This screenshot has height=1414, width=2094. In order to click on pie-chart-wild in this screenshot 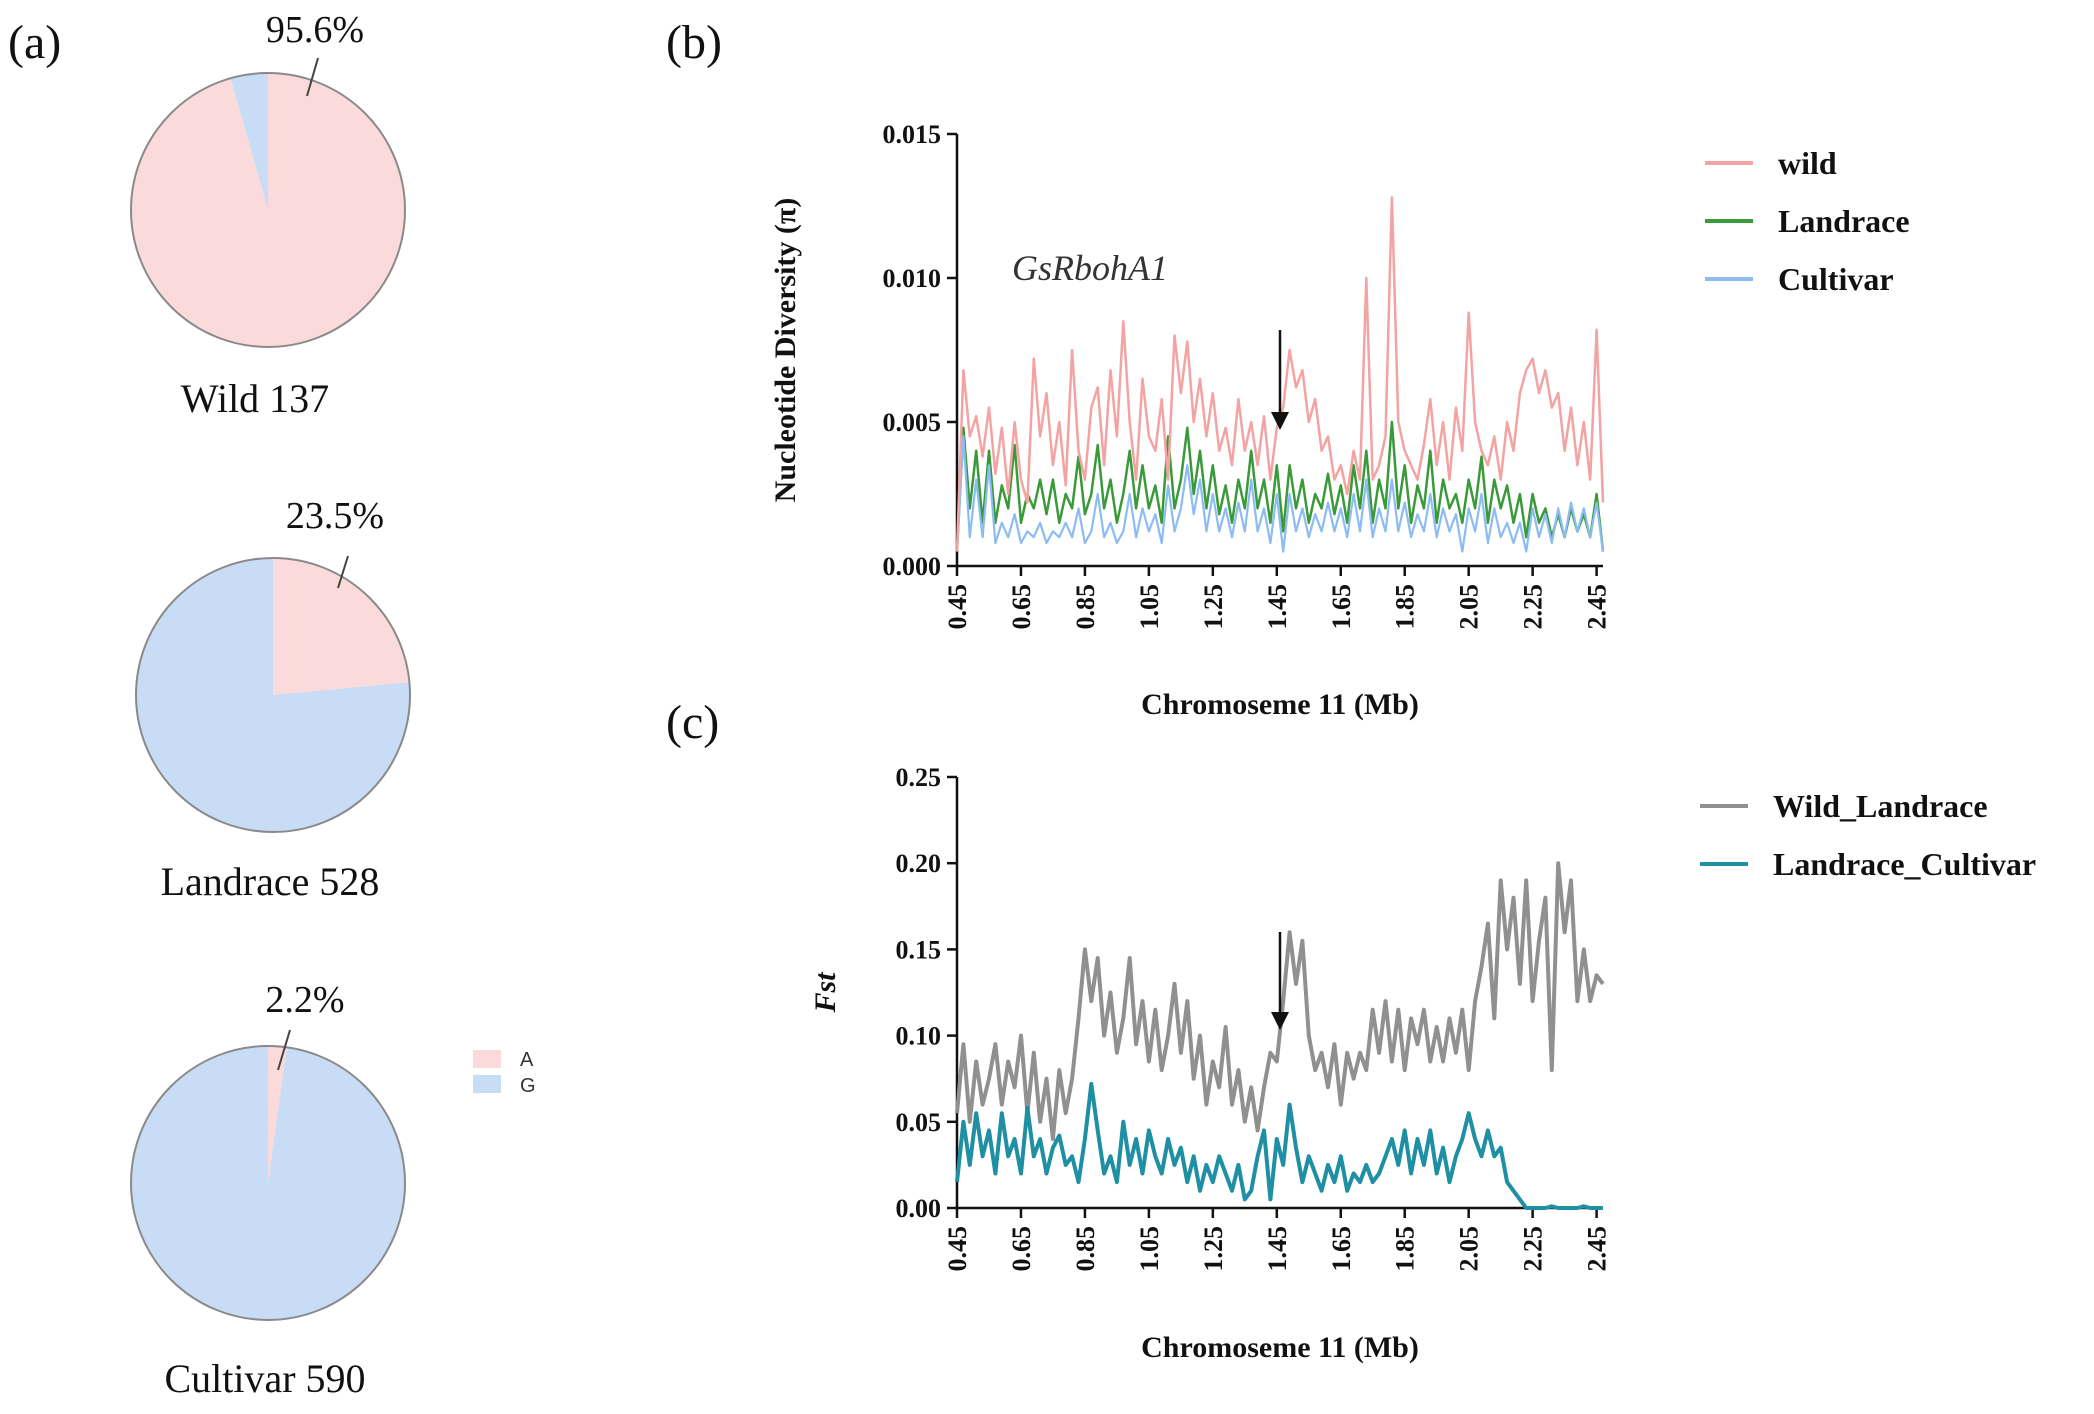, I will do `click(268, 202)`.